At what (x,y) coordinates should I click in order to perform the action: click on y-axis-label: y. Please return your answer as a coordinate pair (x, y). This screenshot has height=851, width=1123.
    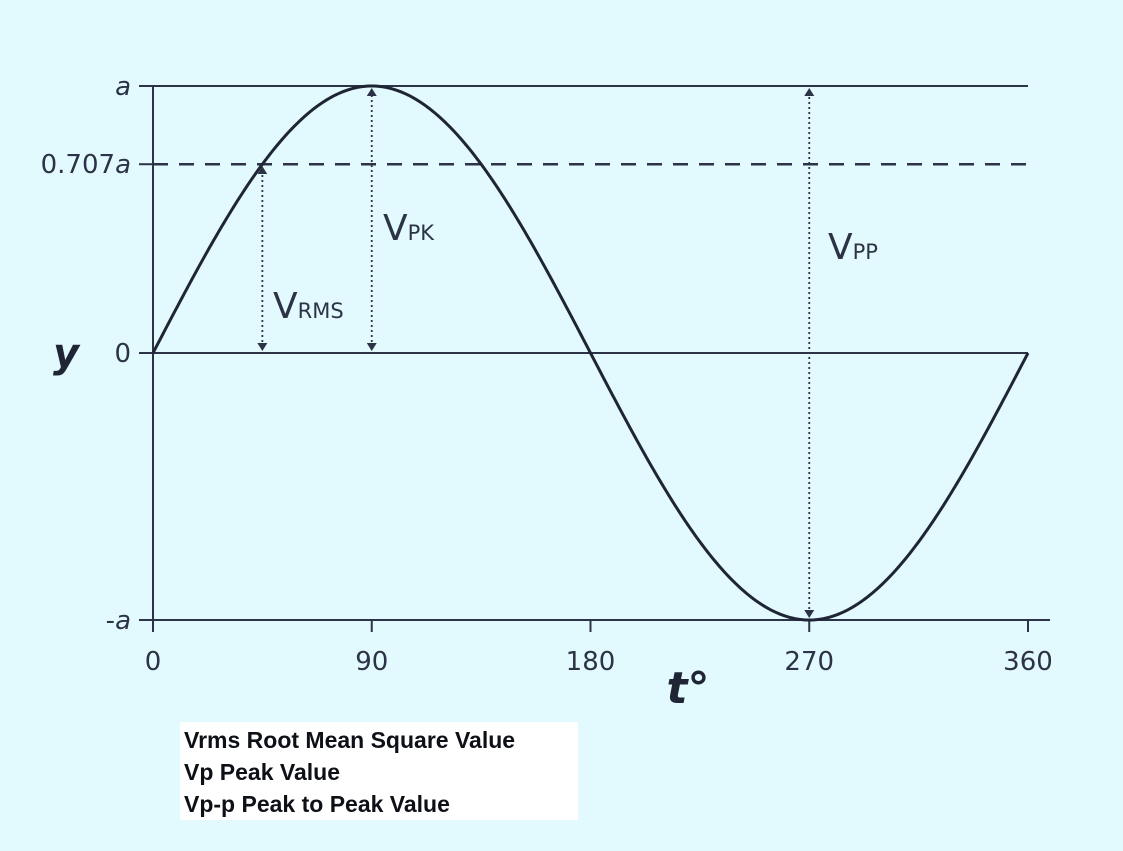
    Looking at the image, I should click on (67, 354).